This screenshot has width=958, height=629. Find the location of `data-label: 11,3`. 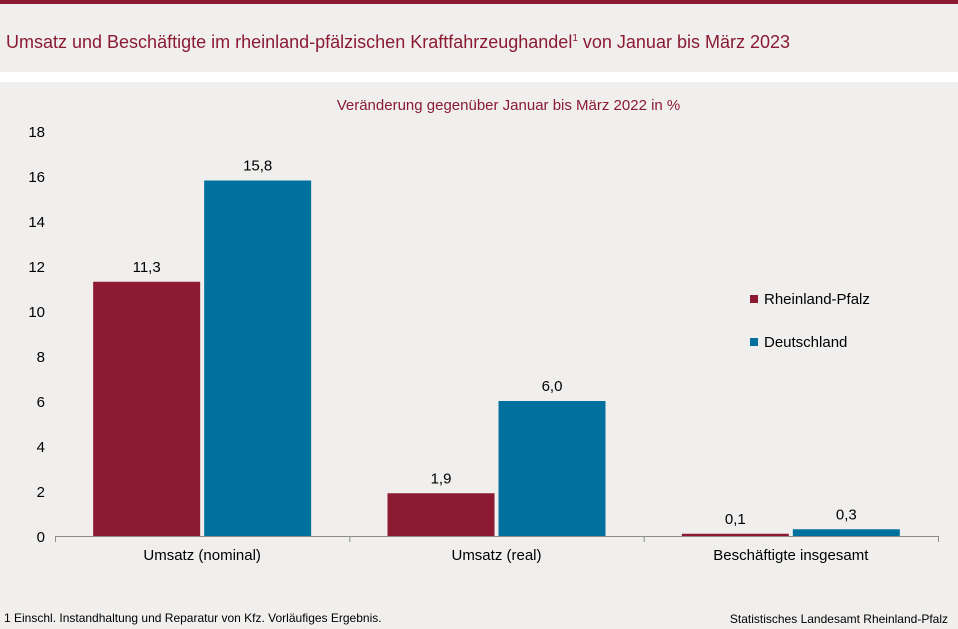

data-label: 11,3 is located at coordinates (147, 267).